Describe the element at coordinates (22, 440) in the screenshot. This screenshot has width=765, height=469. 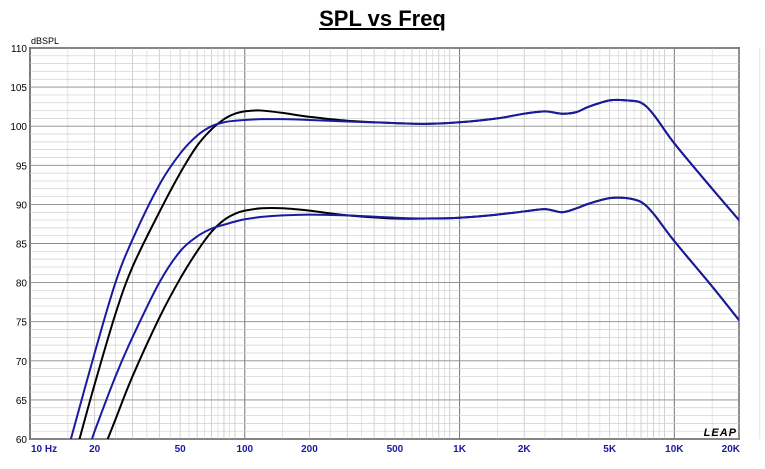
I see `y-tick-label: 60` at that location.